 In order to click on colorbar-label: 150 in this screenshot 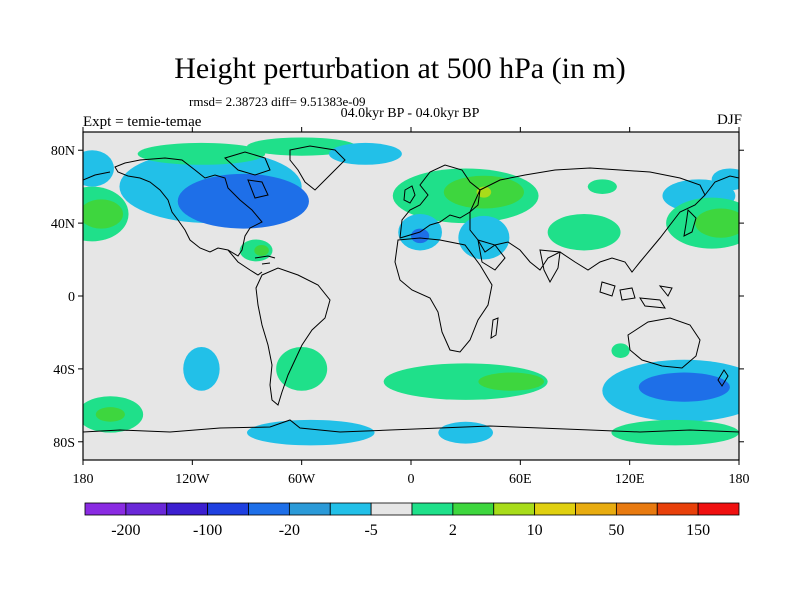, I will do `click(698, 530)`.